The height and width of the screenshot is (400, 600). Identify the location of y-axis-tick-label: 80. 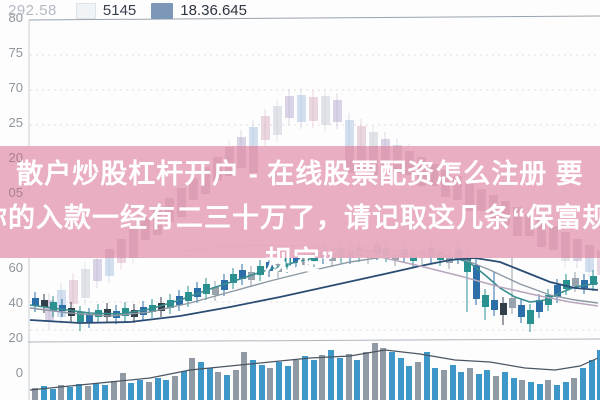
(15, 17).